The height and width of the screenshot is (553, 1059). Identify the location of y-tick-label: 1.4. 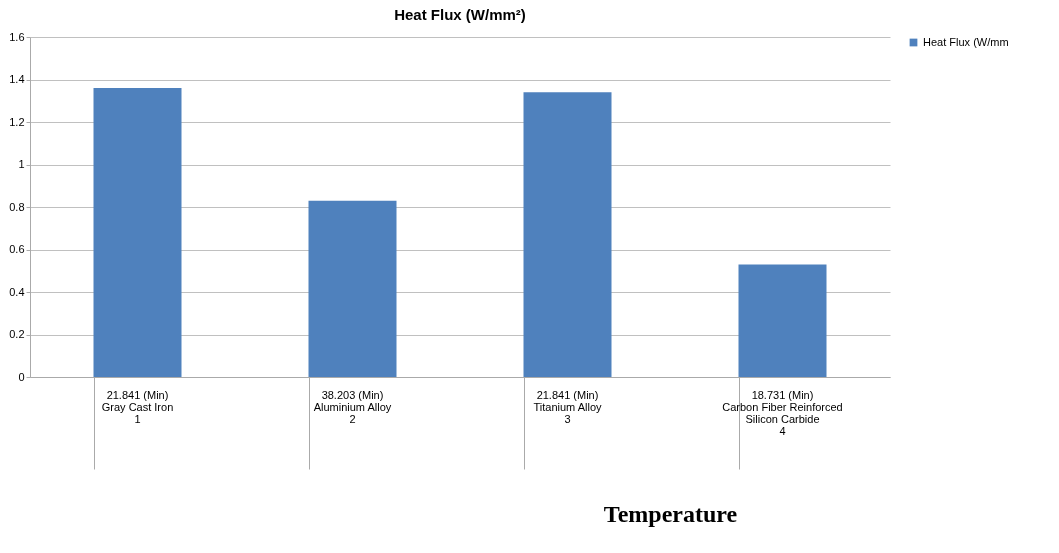
(17, 79).